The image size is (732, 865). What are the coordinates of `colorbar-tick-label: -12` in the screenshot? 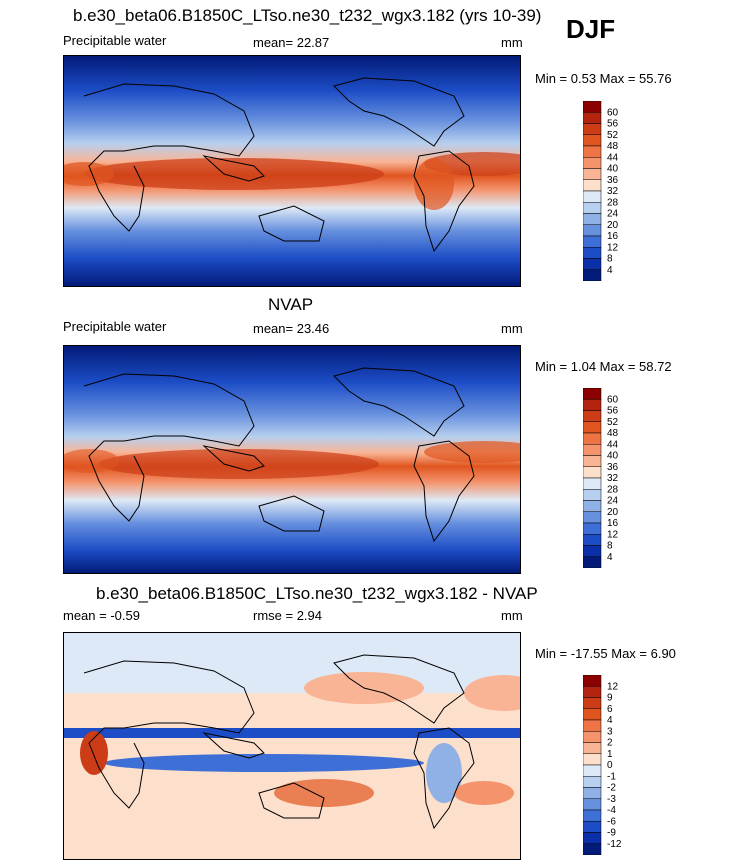 It's located at (614, 844).